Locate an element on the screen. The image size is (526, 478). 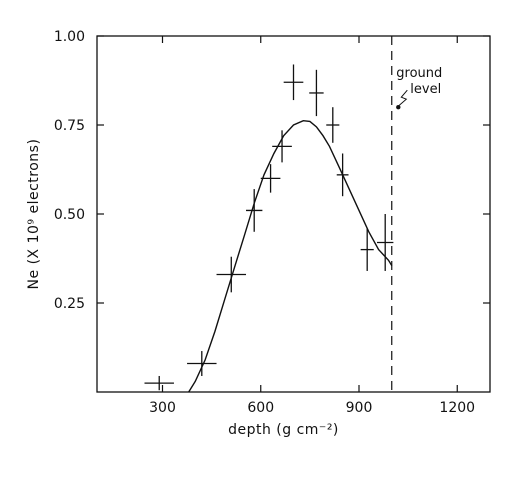
x-tick-label: 600 is located at coordinates (260, 408).